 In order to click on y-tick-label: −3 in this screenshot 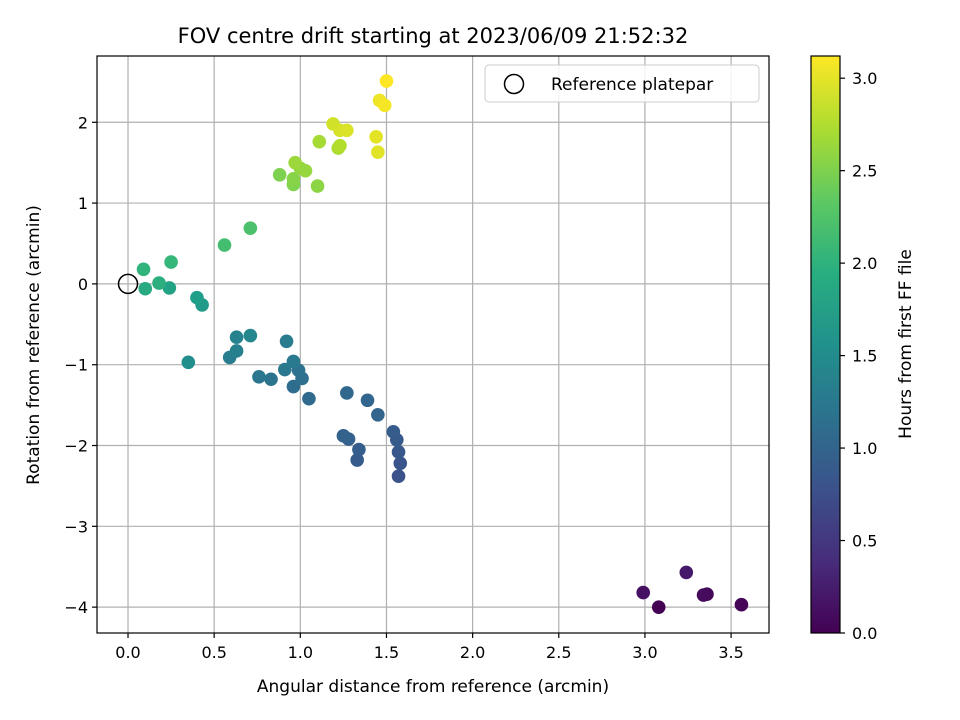, I will do `click(76, 526)`.